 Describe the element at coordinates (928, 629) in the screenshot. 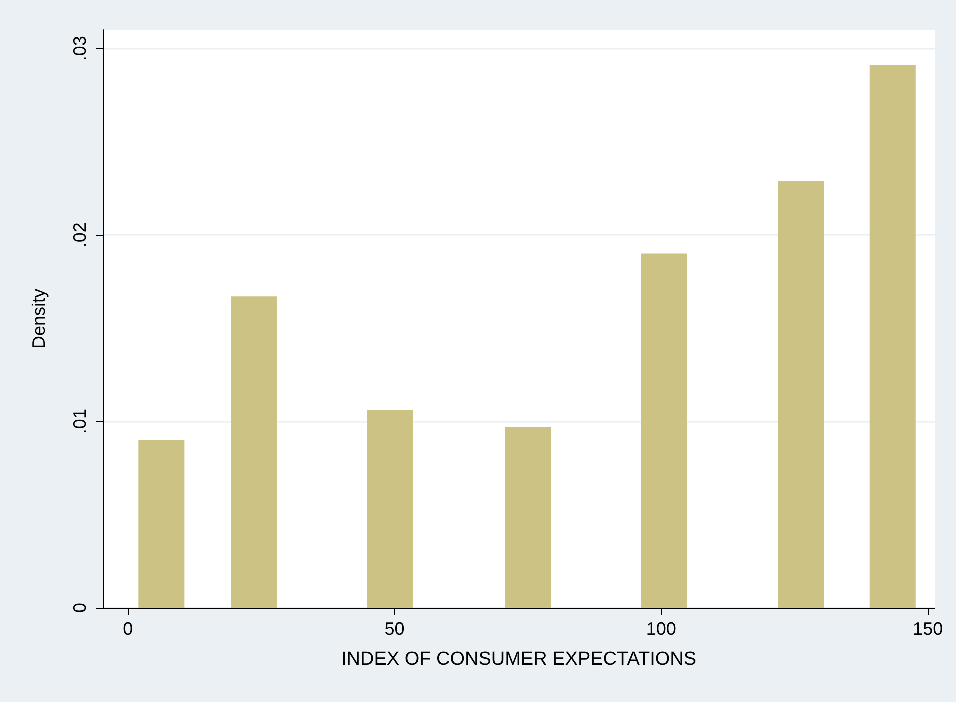

I see `x-tick-label: 150` at that location.